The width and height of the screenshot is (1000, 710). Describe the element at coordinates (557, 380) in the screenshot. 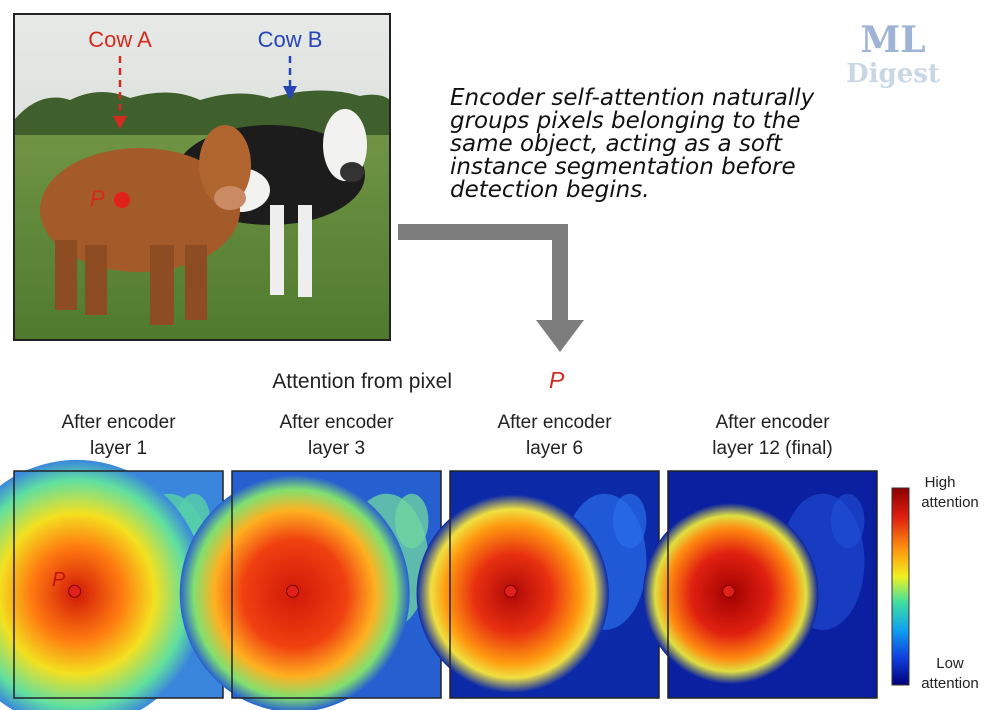

I see `attention-title-pixel: P` at that location.